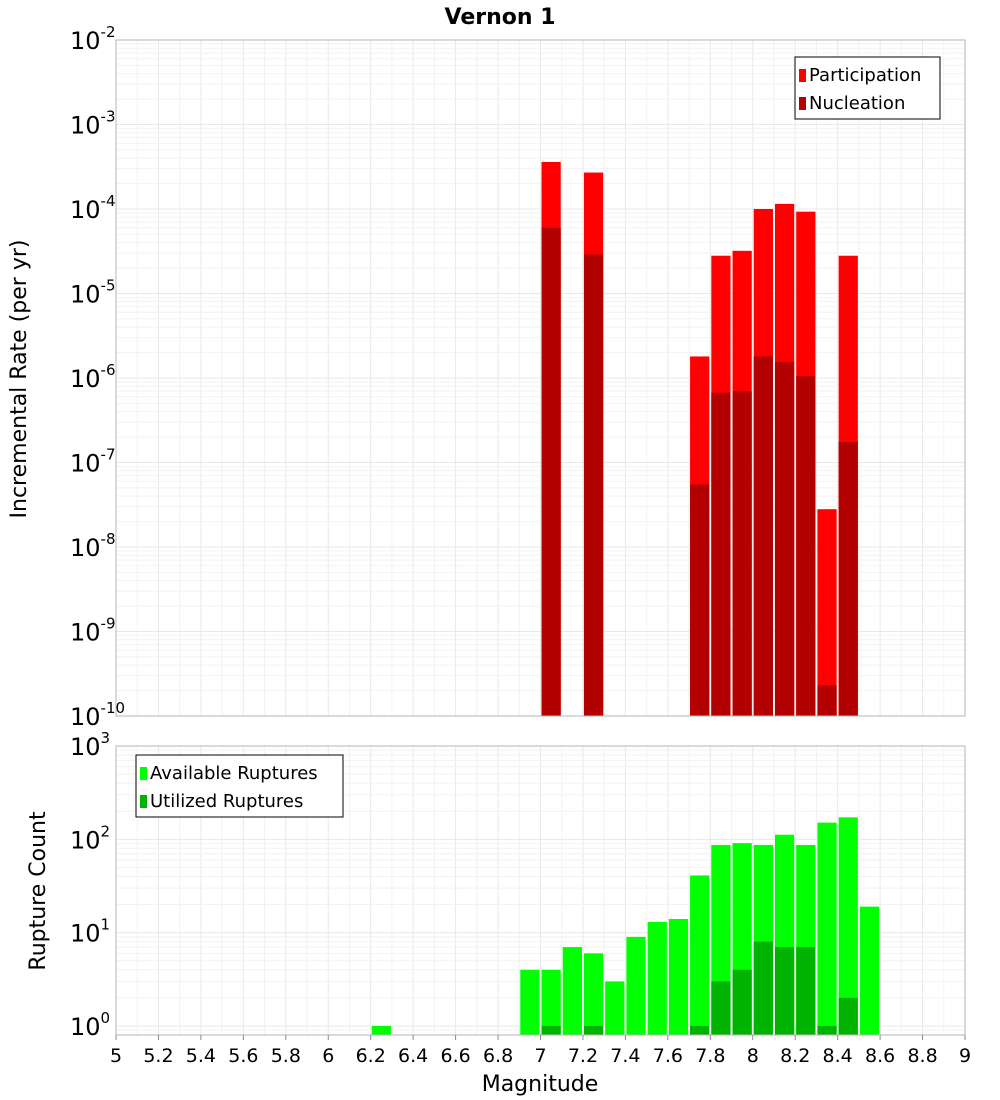 The height and width of the screenshot is (1100, 1000). I want to click on y-axis-title-count: Rupture Count, so click(38, 891).